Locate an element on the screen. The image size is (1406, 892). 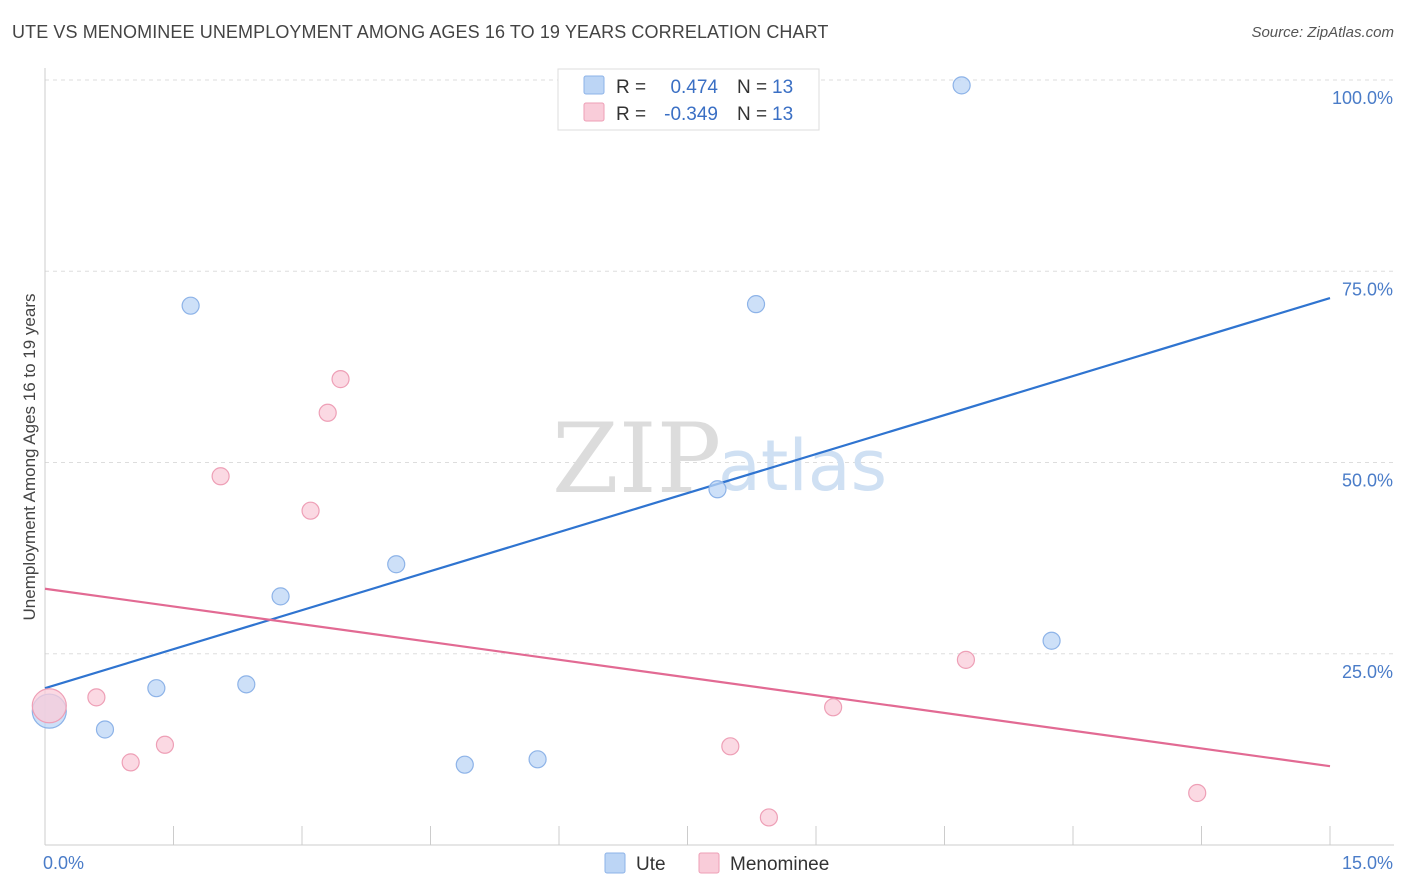
x-ticks is located at coordinates (752, 835).